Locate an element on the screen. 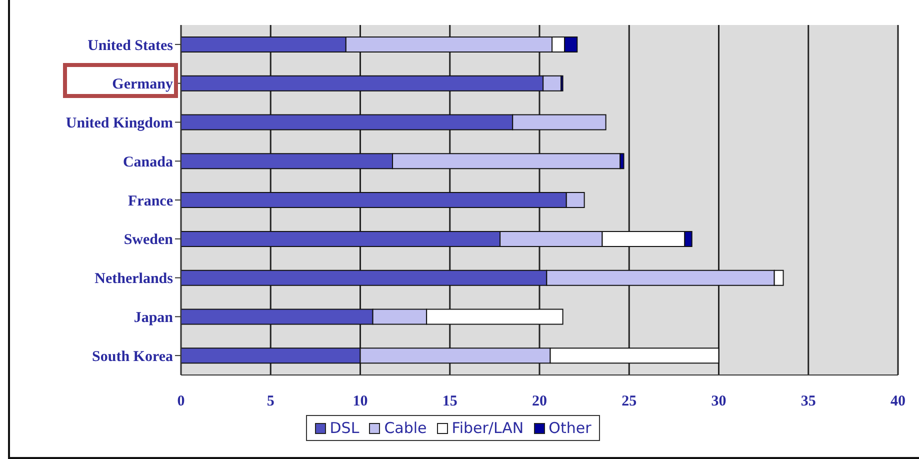 The height and width of the screenshot is (459, 919). x-tick-label: 5 is located at coordinates (270, 402).